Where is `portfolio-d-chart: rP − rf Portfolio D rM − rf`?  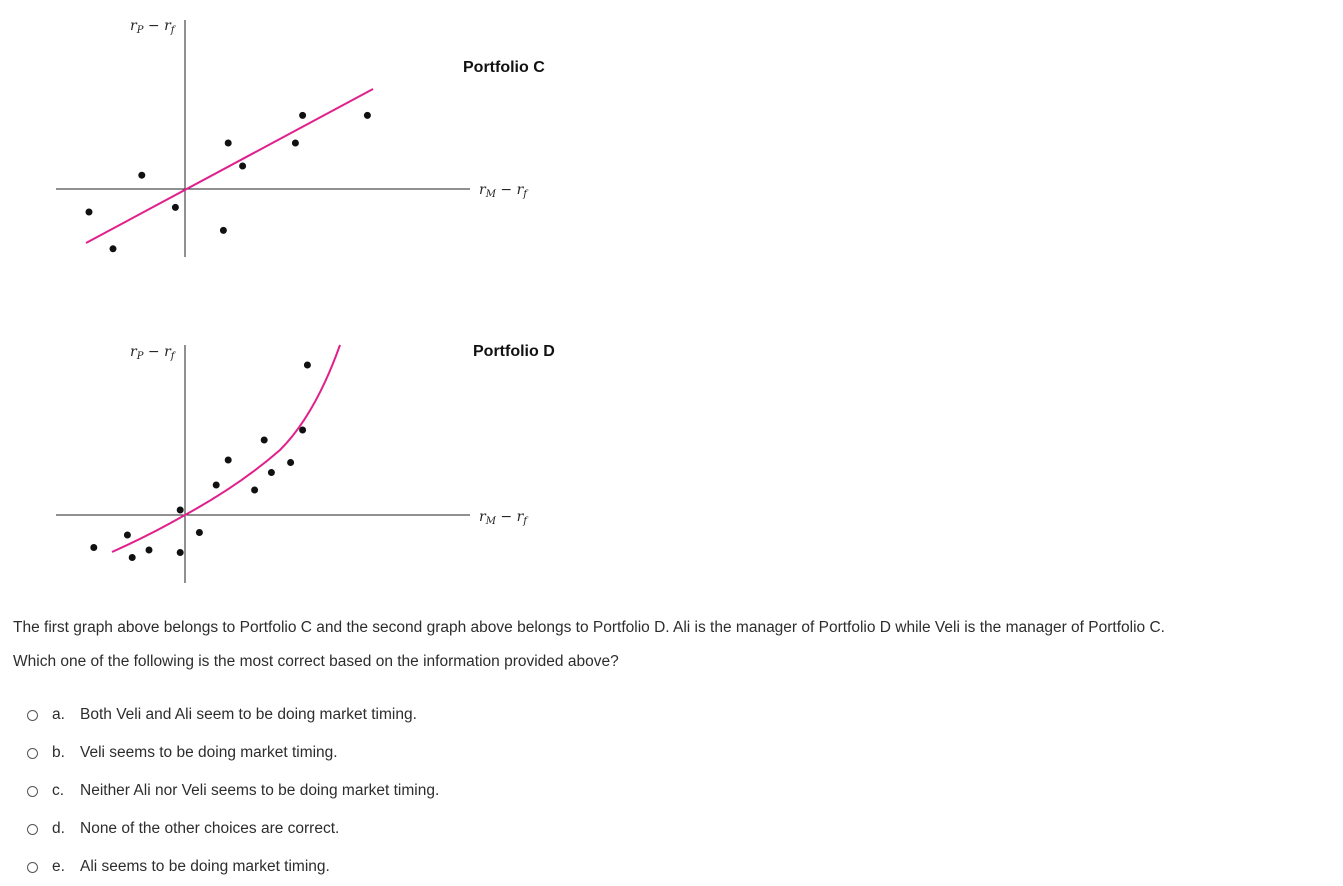 portfolio-d-chart: rP − rf Portfolio D rM − rf is located at coordinates (305, 463).